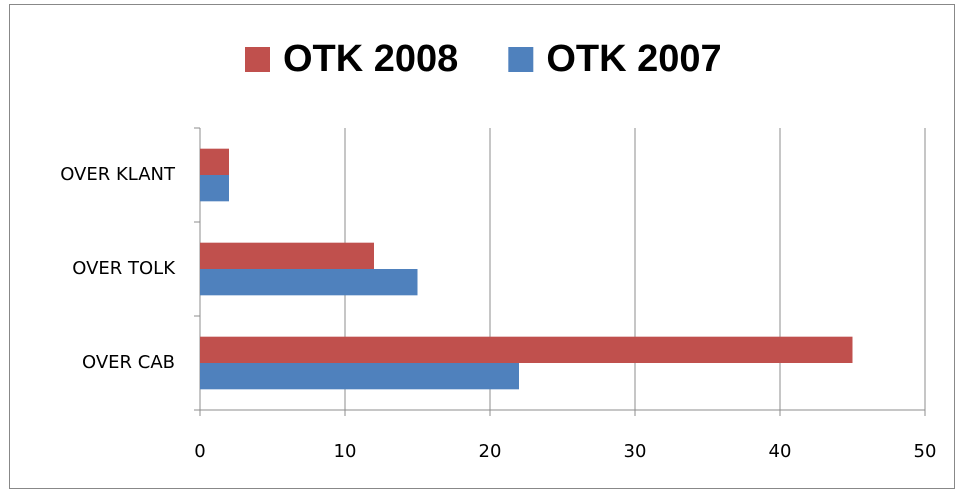 Image resolution: width=959 pixels, height=493 pixels. Describe the element at coordinates (345, 451) in the screenshot. I see `x-tick-label: 10` at that location.